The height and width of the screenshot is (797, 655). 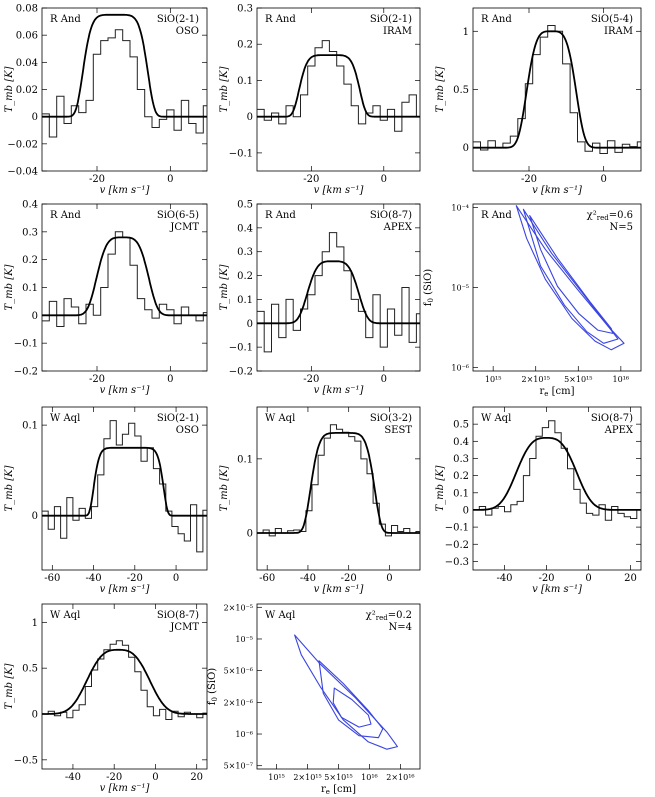 What do you see at coordinates (618, 31) in the screenshot?
I see `telescope-label: IRAM` at bounding box center [618, 31].